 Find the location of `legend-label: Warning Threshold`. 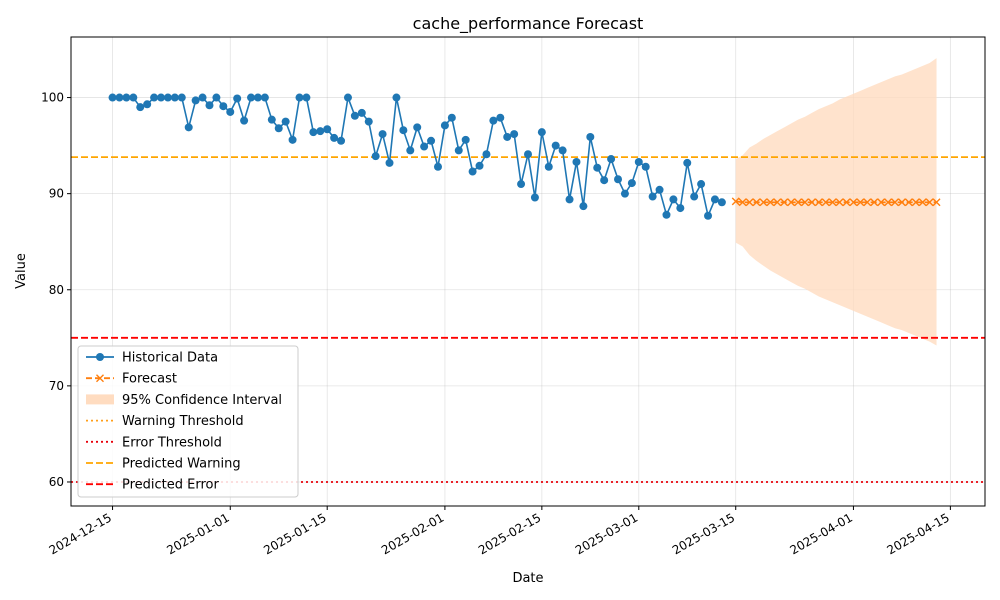

legend-label: Warning Threshold is located at coordinates (183, 421).